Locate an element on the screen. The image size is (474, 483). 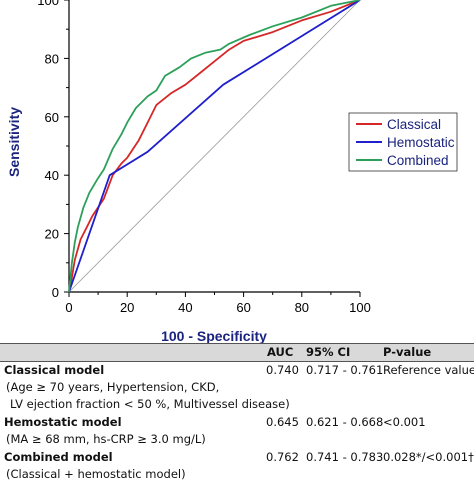
row-hemostatic-label: Hemostatic model is located at coordinates (63, 422).